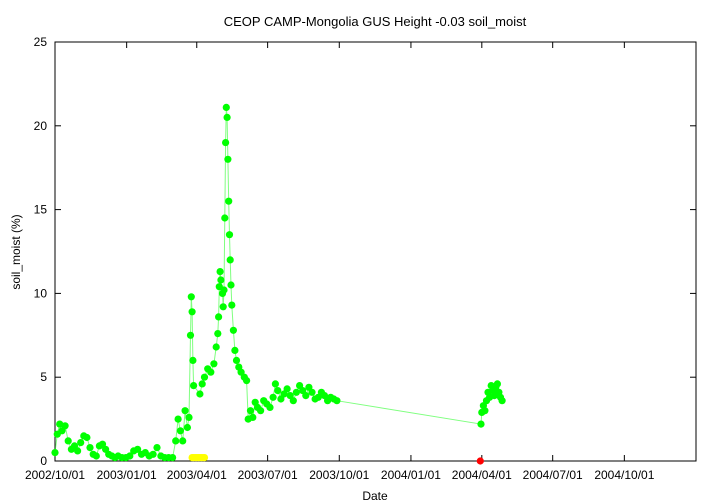 Image resolution: width=720 pixels, height=504 pixels. What do you see at coordinates (482, 475) in the screenshot?
I see `x-tick-label: 2004/04/01` at bounding box center [482, 475].